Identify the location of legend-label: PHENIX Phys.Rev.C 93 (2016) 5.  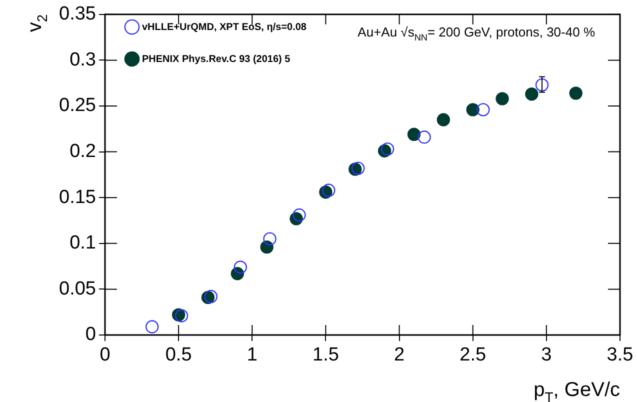
(216, 59).